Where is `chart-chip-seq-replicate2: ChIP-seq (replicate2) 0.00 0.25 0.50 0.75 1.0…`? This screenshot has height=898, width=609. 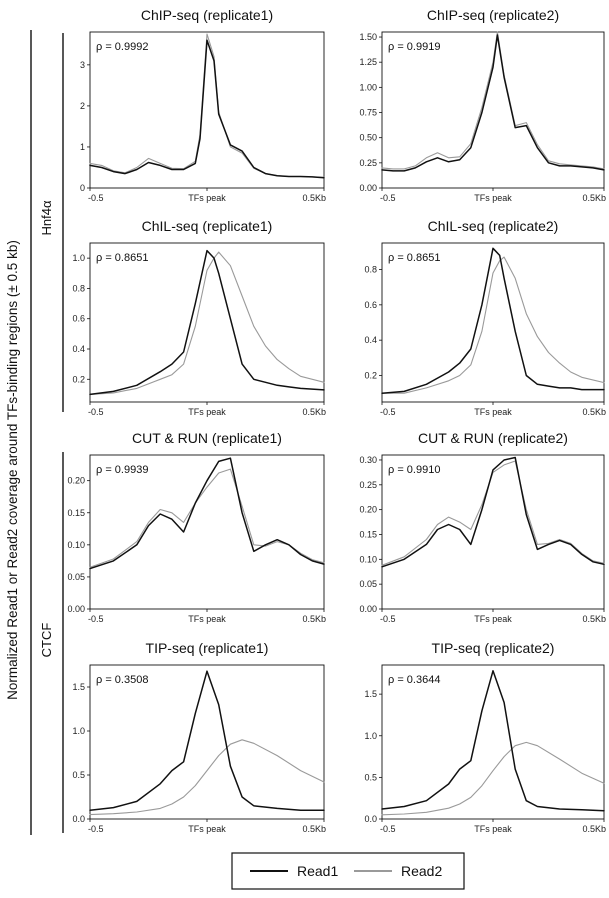
chart-chip-seq-replicate2: ChIP-seq (replicate2) 0.00 0.25 0.50 0.75 1.0… is located at coordinates (482, 105).